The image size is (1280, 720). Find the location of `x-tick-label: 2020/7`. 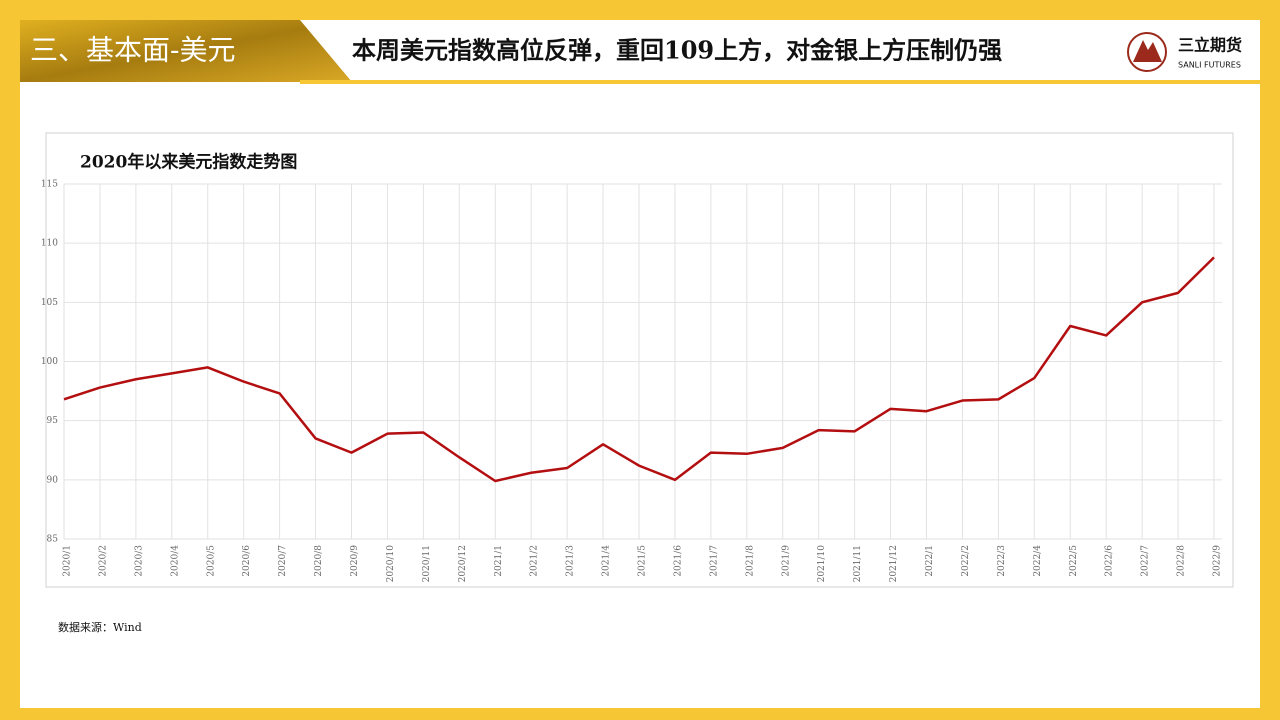

x-tick-label: 2020/7 is located at coordinates (283, 561).